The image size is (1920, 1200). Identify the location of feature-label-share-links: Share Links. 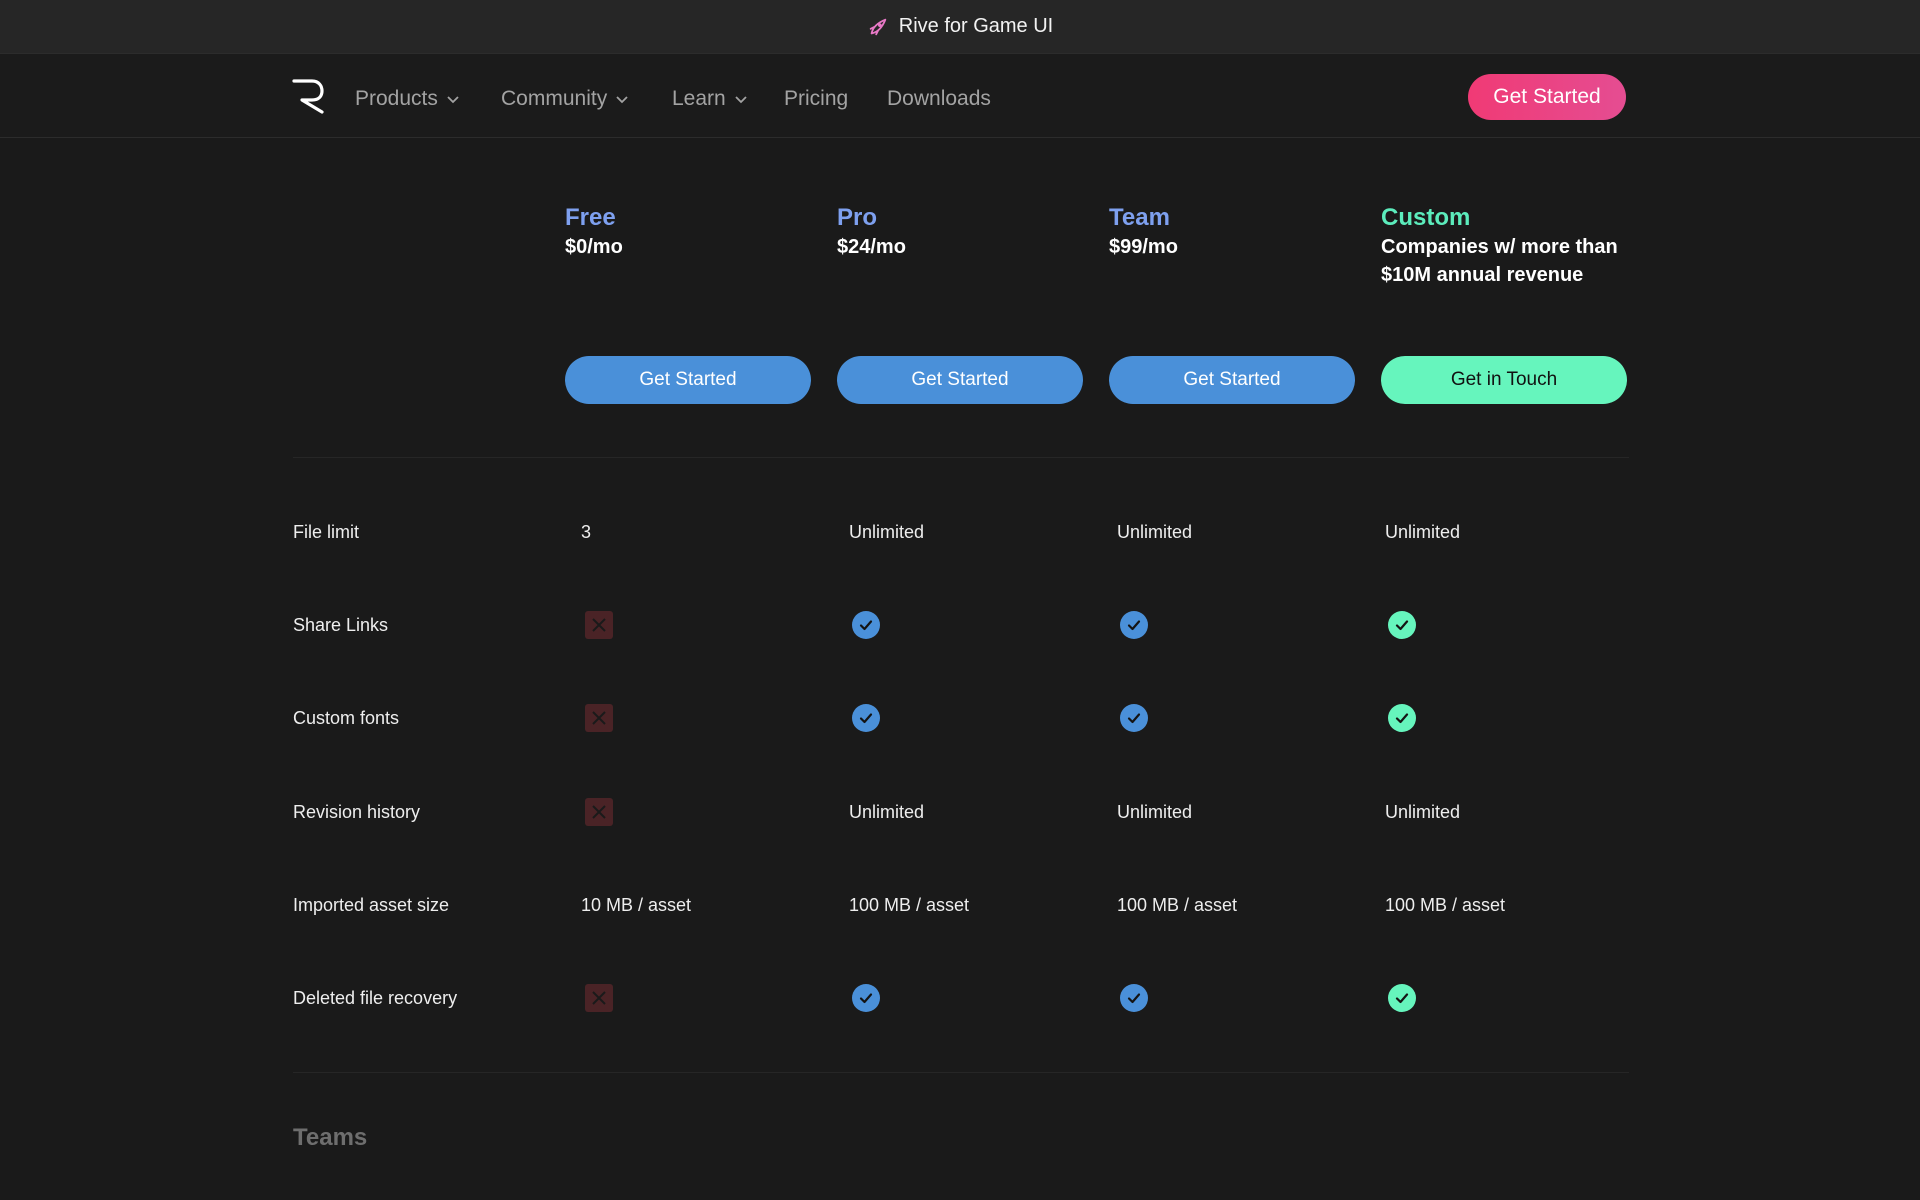
(341, 625).